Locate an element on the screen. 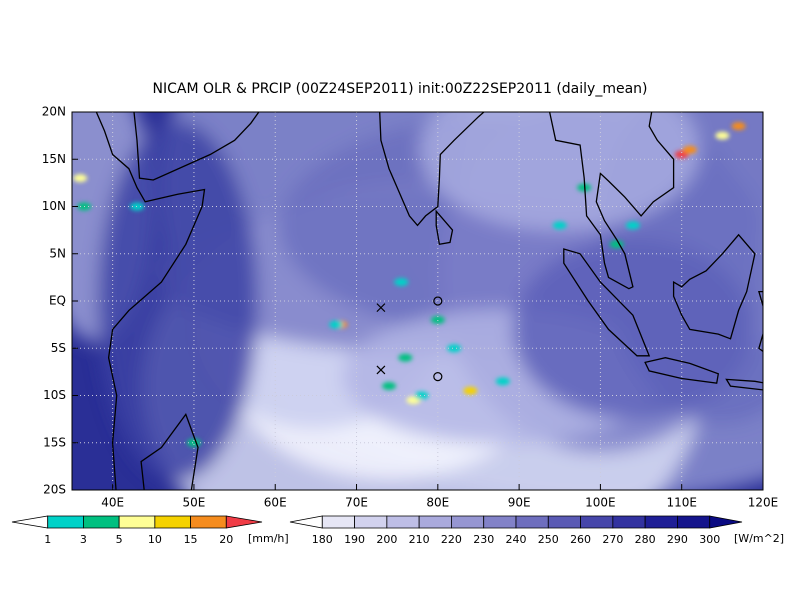 This screenshot has width=800, height=604. lon-label: 120E is located at coordinates (763, 503).